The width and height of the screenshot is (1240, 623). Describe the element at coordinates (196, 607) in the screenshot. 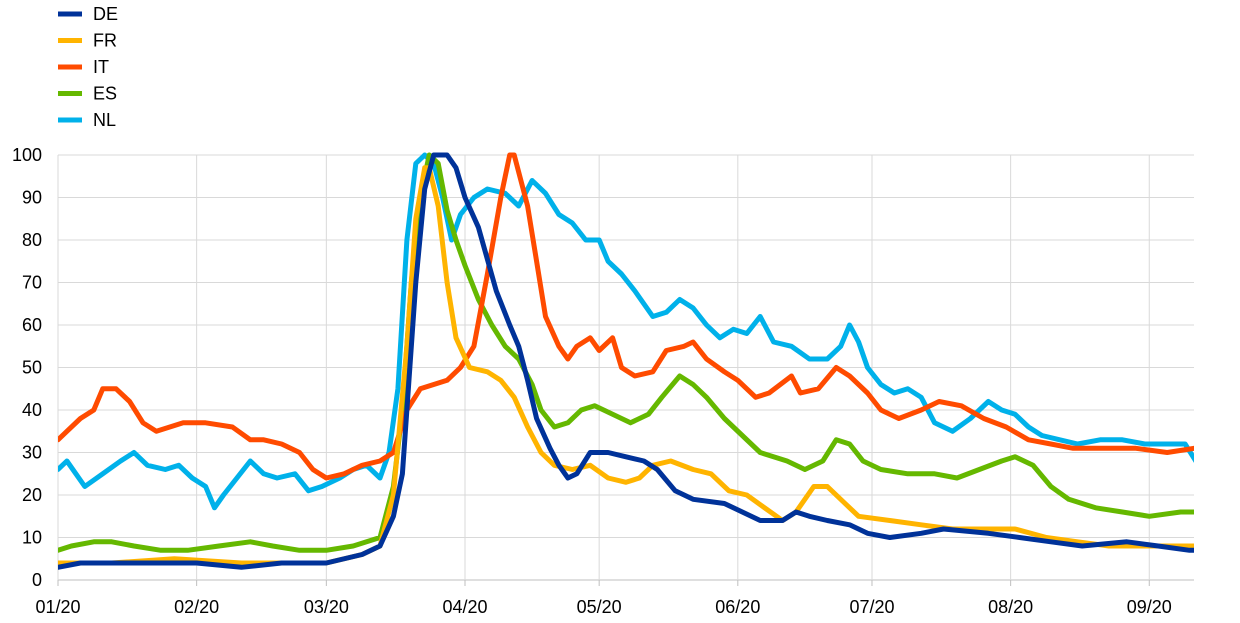

I see `x-tick-label: 02/20` at that location.